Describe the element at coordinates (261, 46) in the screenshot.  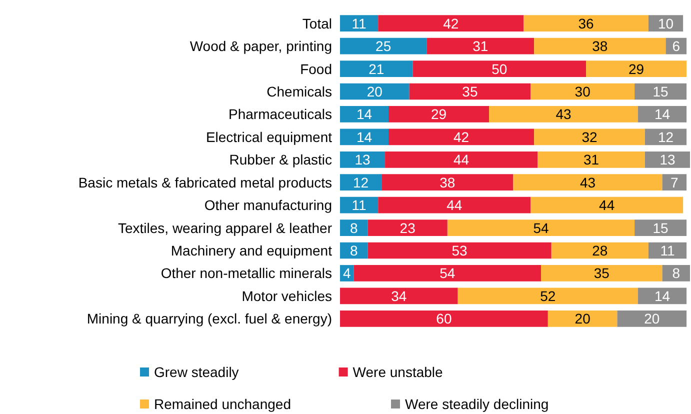
I see `y-tick-label: Wood & paper, printing` at that location.